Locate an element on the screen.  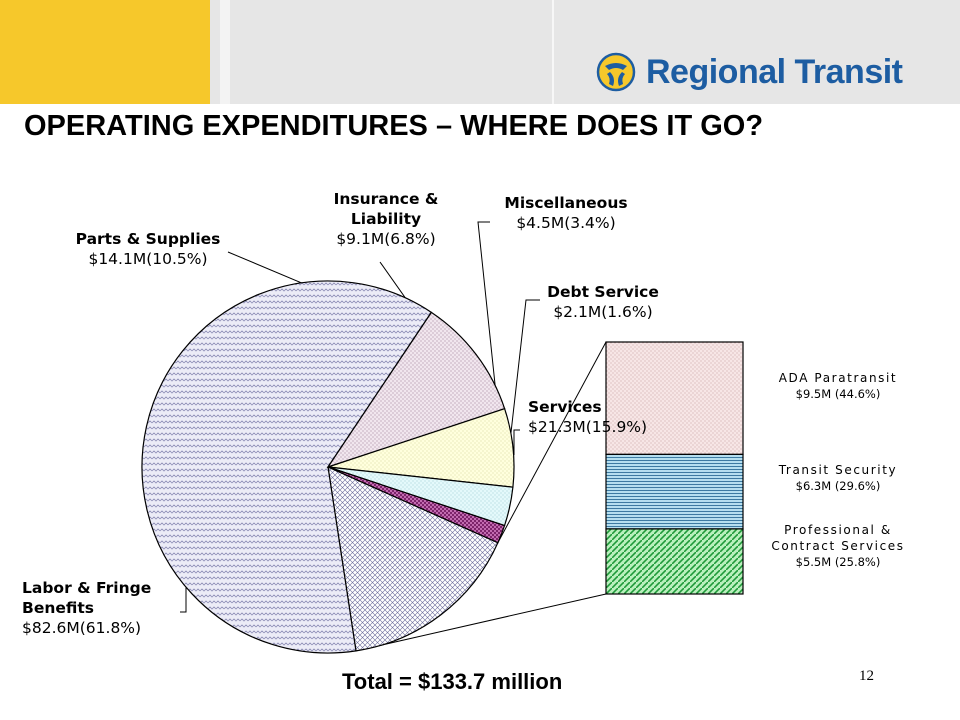
total-label: Total = $133.7 million is located at coordinates (452, 681).